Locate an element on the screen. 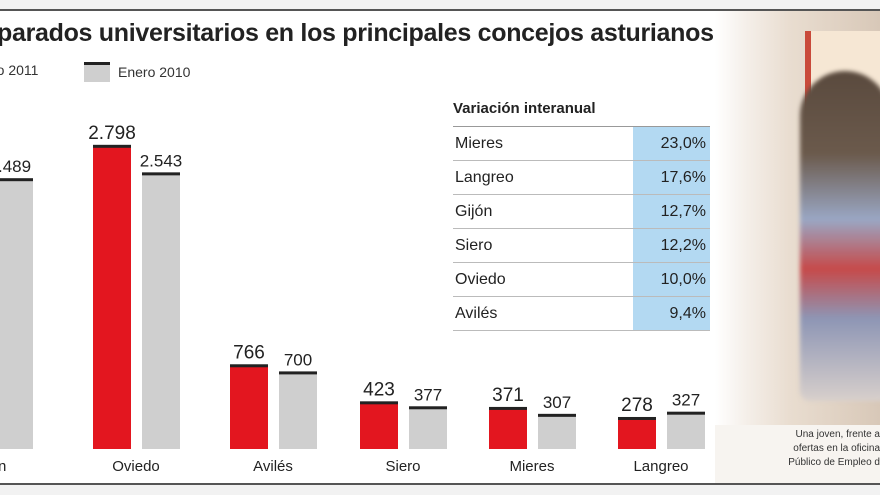 The image size is (880, 495). data-label: 307 is located at coordinates (557, 402).